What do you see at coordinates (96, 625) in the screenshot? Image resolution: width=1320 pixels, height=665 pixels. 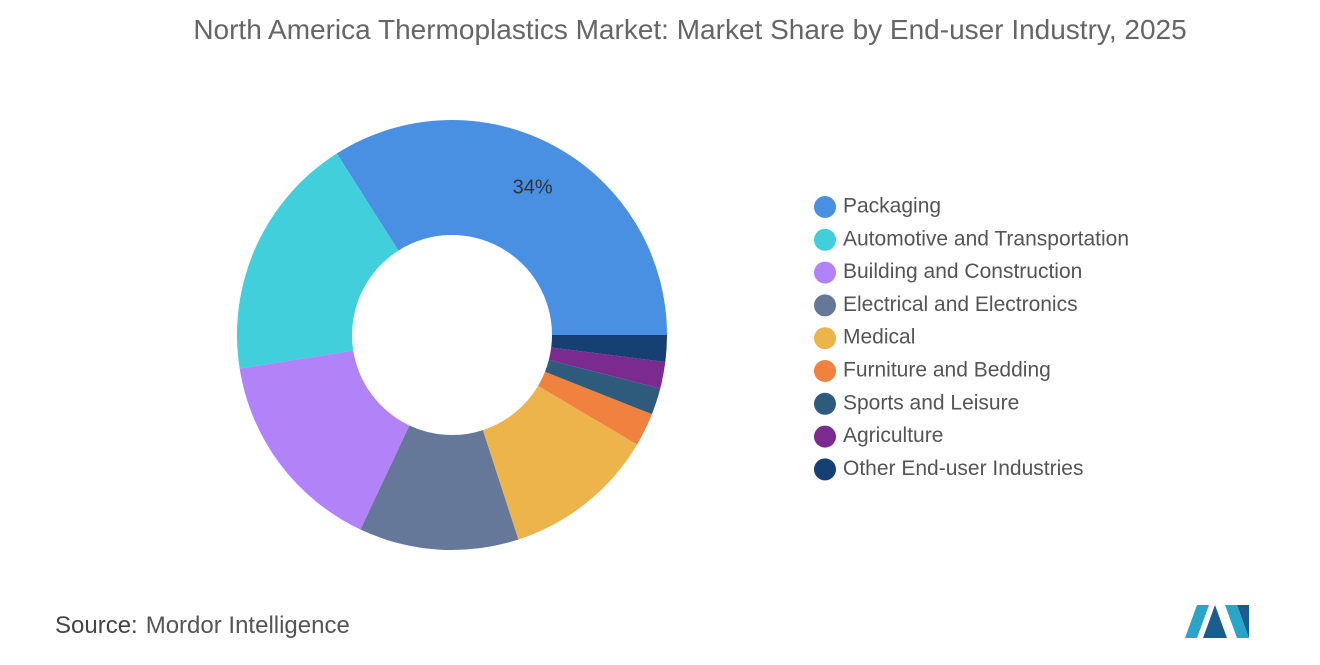 I see `source-label: Source:` at bounding box center [96, 625].